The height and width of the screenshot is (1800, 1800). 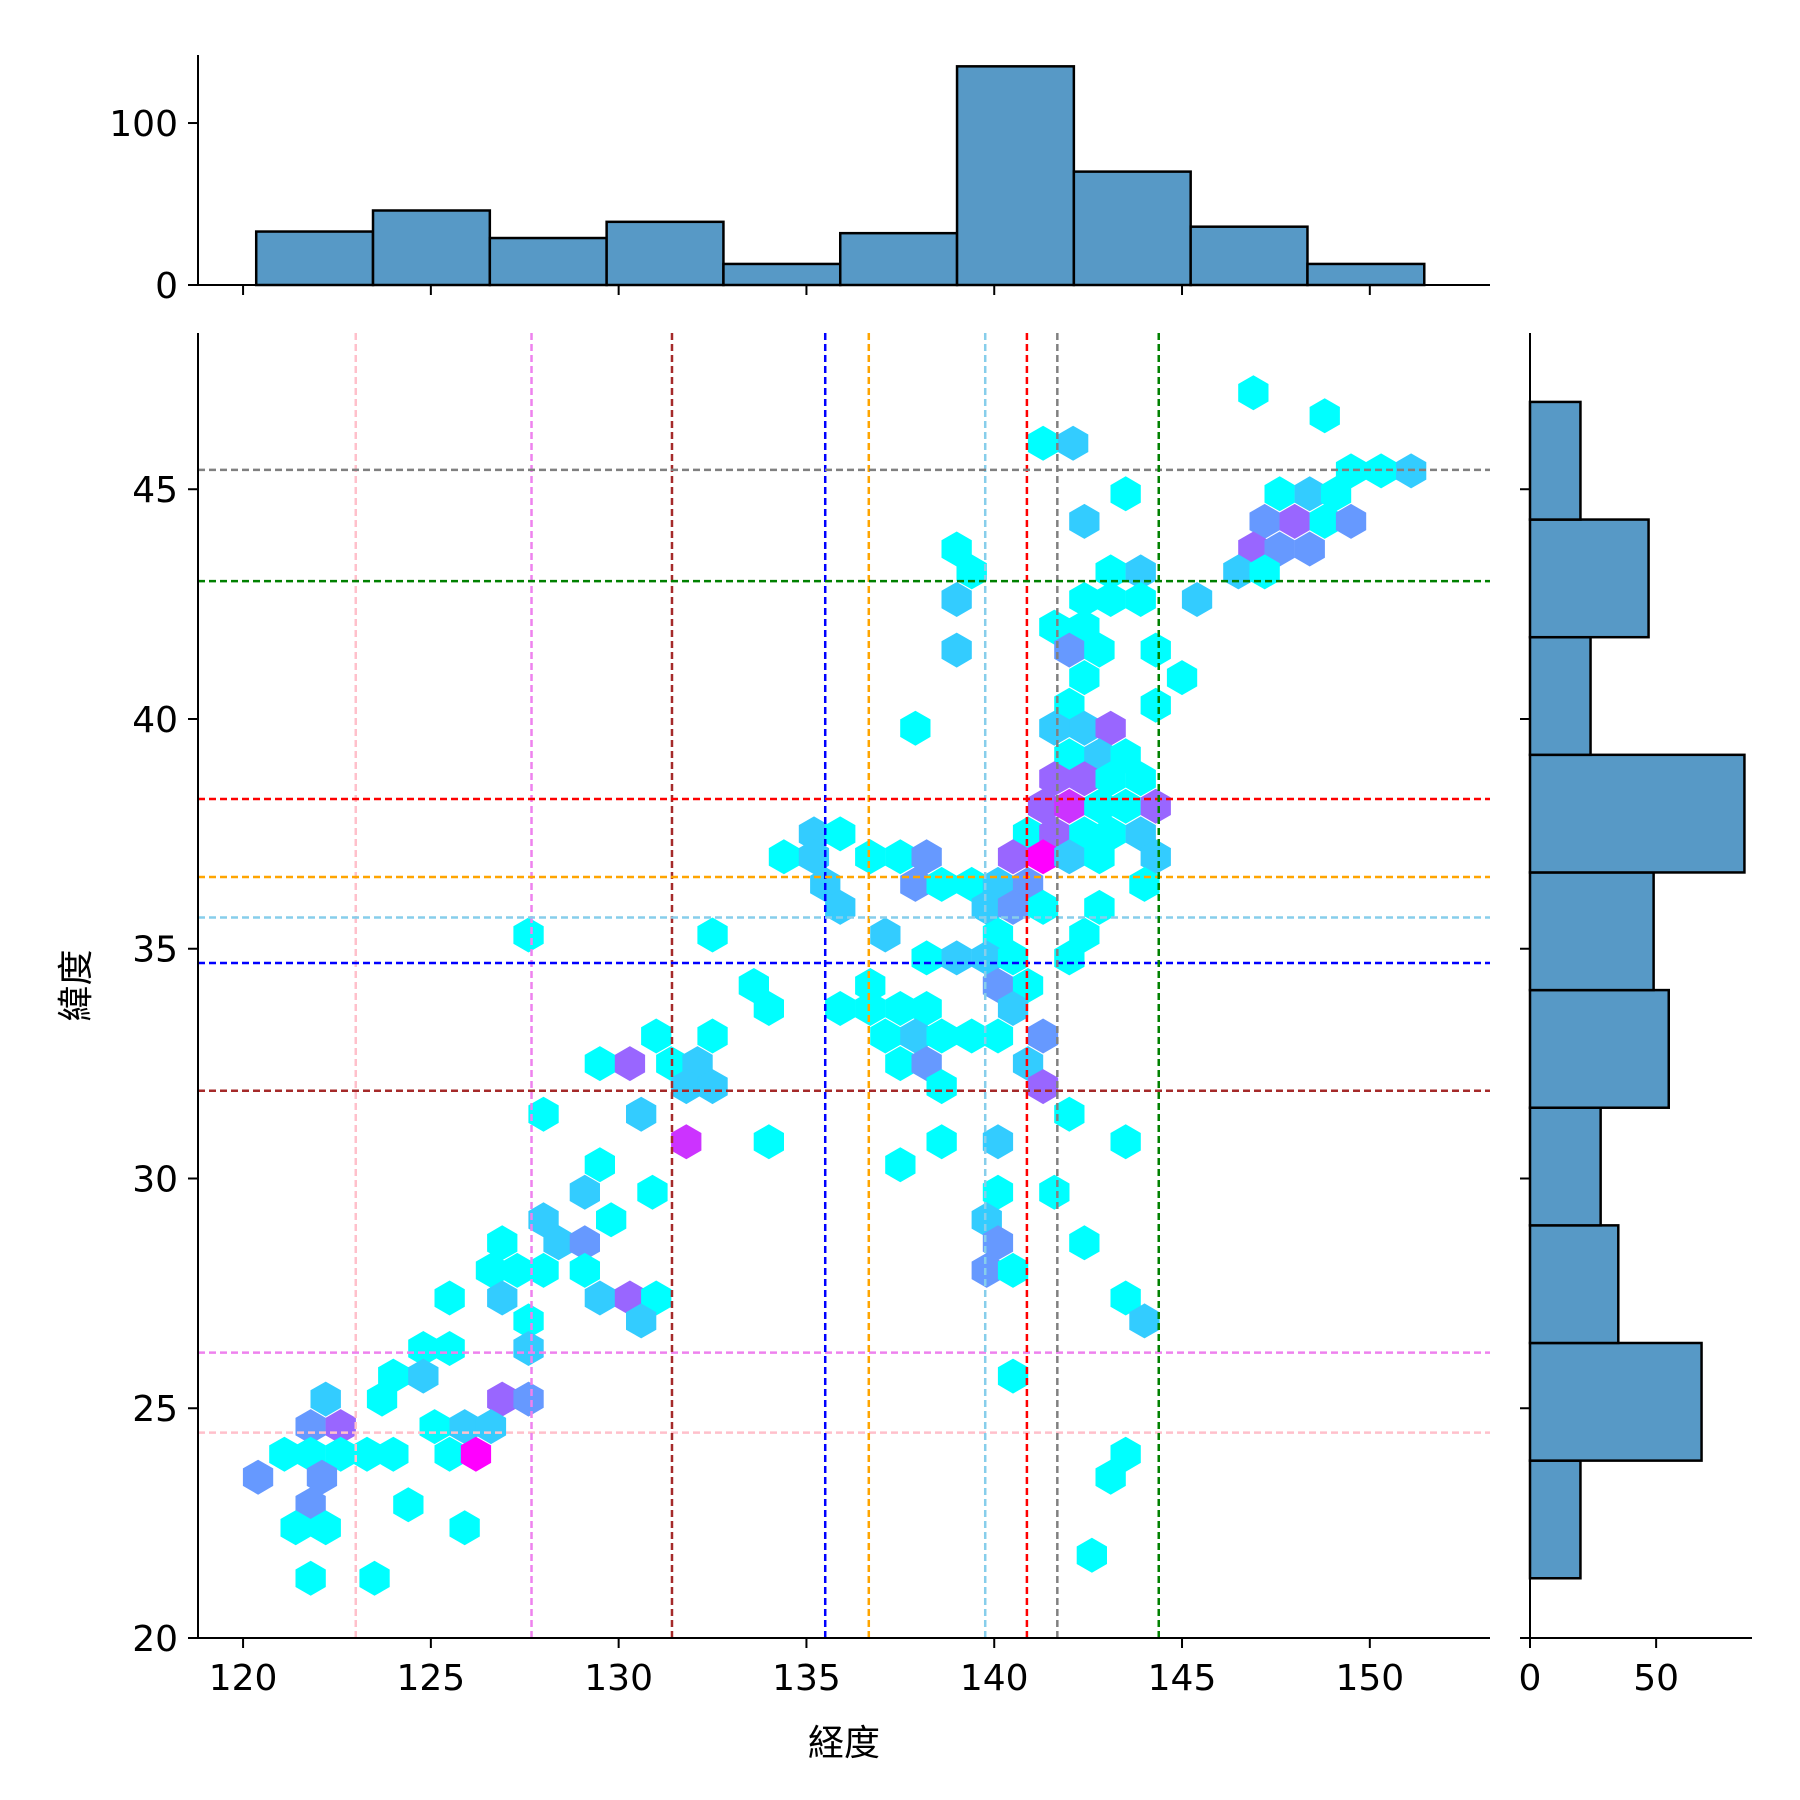 What do you see at coordinates (155, 720) in the screenshot?
I see `y-tick-label: 40` at bounding box center [155, 720].